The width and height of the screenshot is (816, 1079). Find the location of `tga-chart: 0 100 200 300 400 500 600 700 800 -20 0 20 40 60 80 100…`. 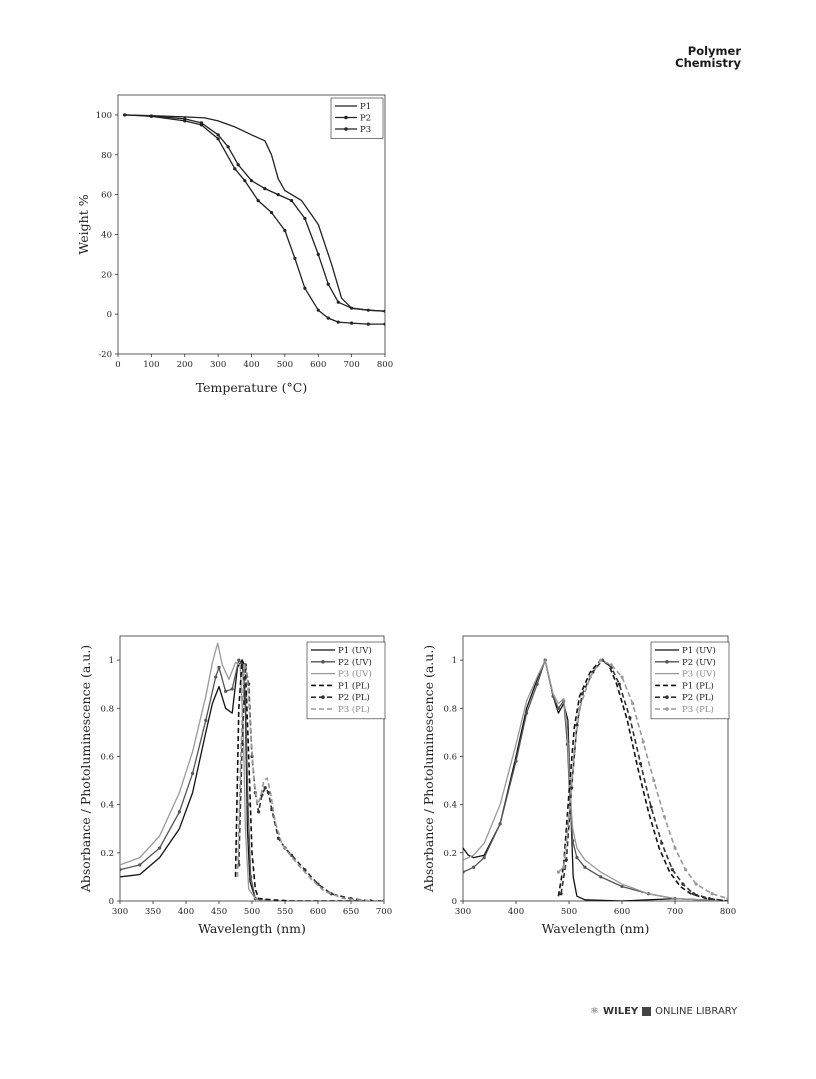

tga-chart: 0 100 200 300 400 500 600 700 800 -20 0 20 40 60 80 100… is located at coordinates (235, 243).